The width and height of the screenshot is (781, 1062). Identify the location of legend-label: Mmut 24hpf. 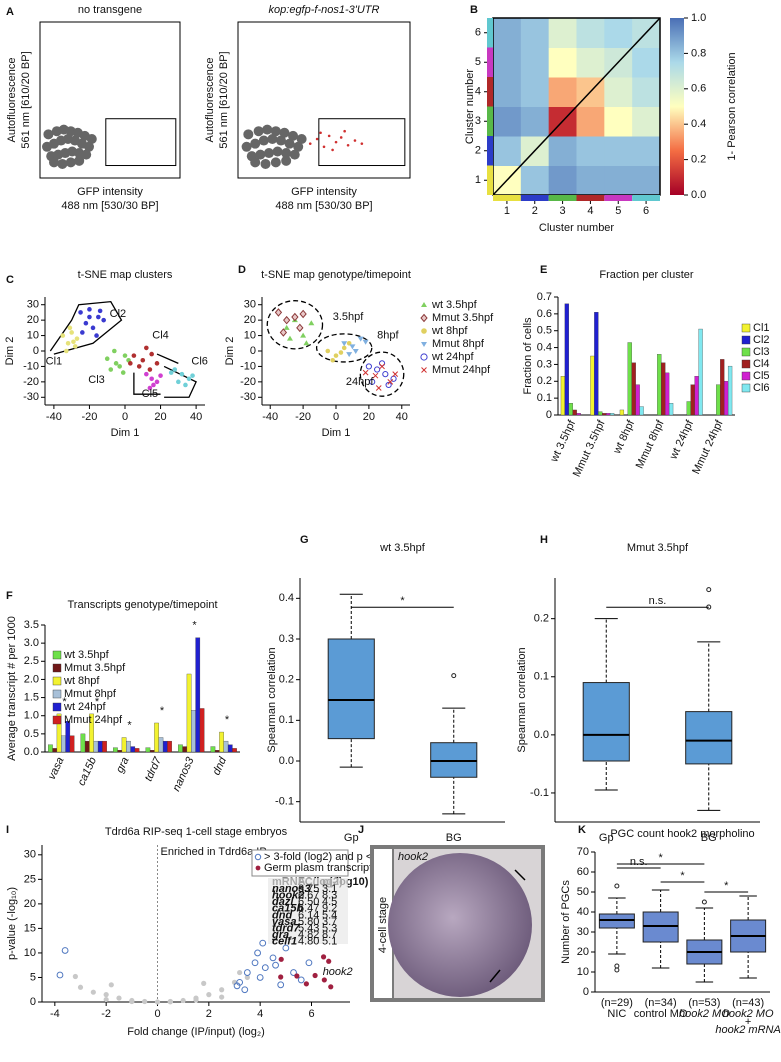
(93, 720).